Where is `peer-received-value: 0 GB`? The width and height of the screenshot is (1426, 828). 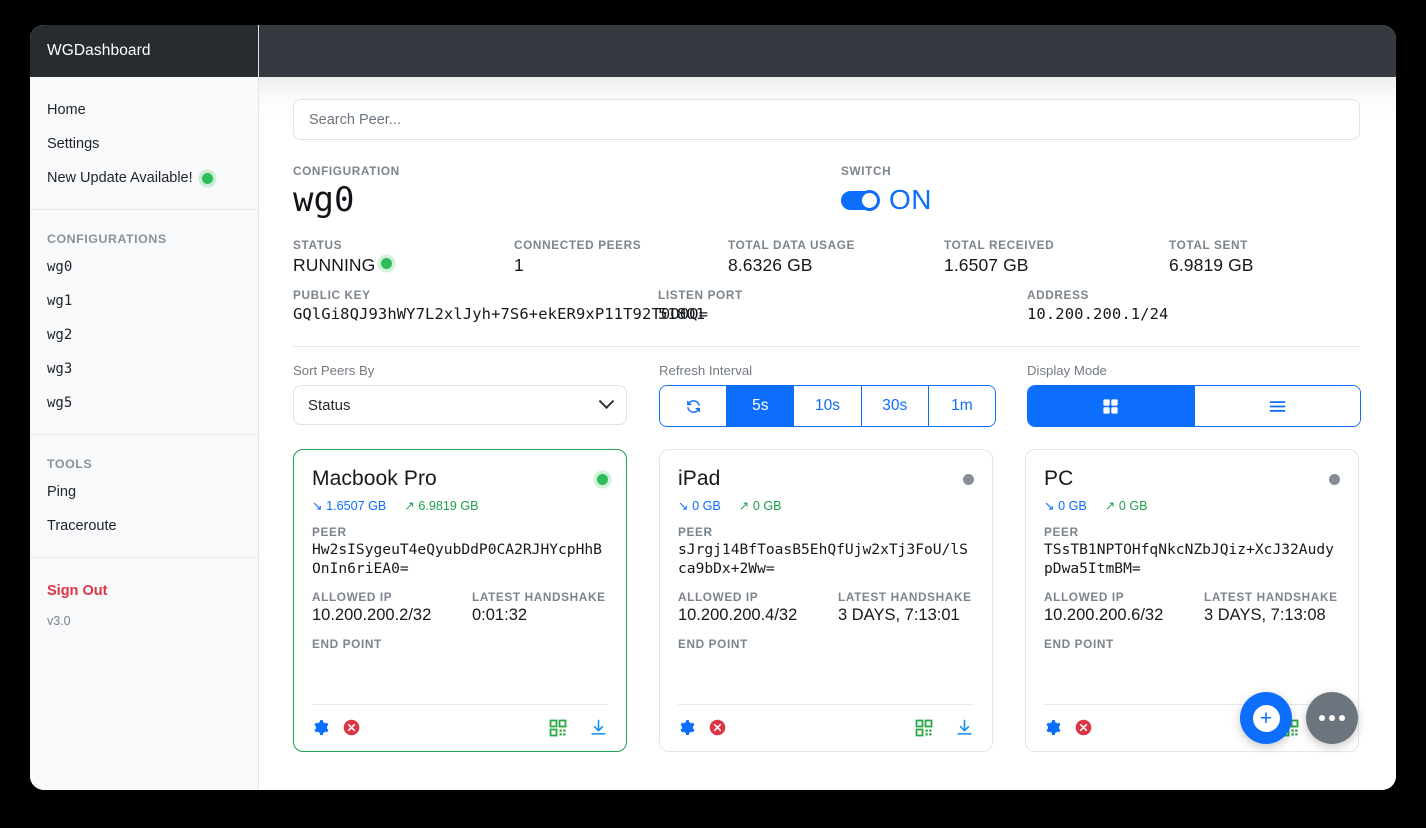 peer-received-value: 0 GB is located at coordinates (706, 506).